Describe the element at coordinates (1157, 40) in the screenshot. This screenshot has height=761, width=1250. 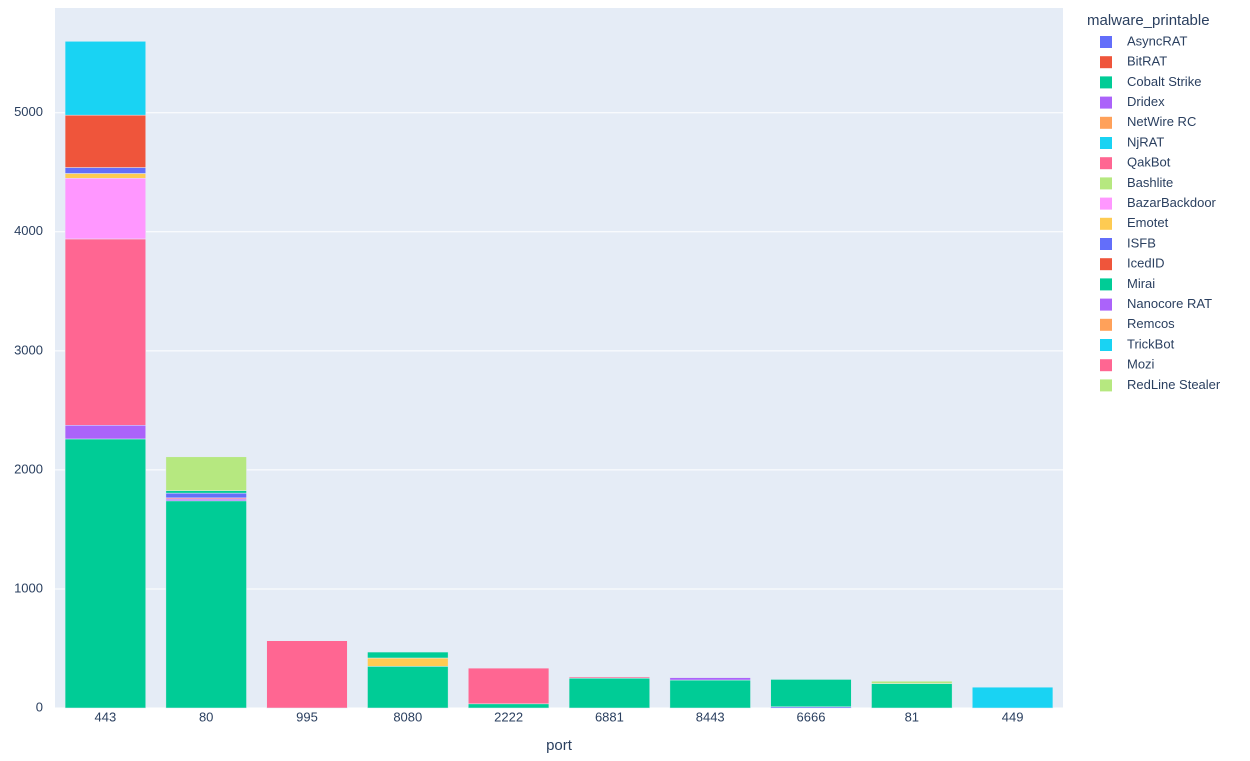
I see `legend-label: AsyncRAT` at that location.